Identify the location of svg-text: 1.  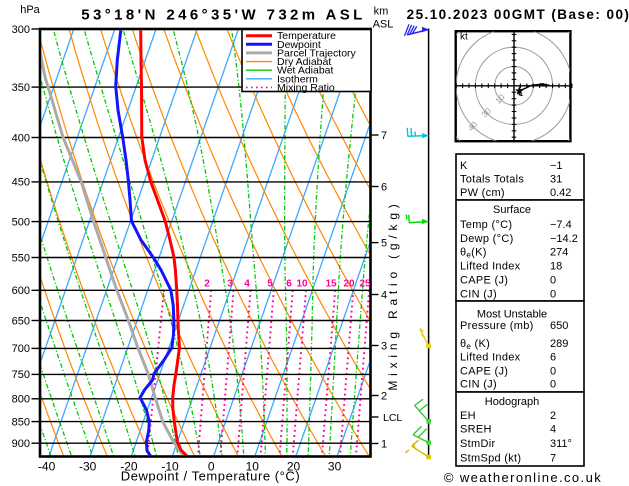
(384, 445).